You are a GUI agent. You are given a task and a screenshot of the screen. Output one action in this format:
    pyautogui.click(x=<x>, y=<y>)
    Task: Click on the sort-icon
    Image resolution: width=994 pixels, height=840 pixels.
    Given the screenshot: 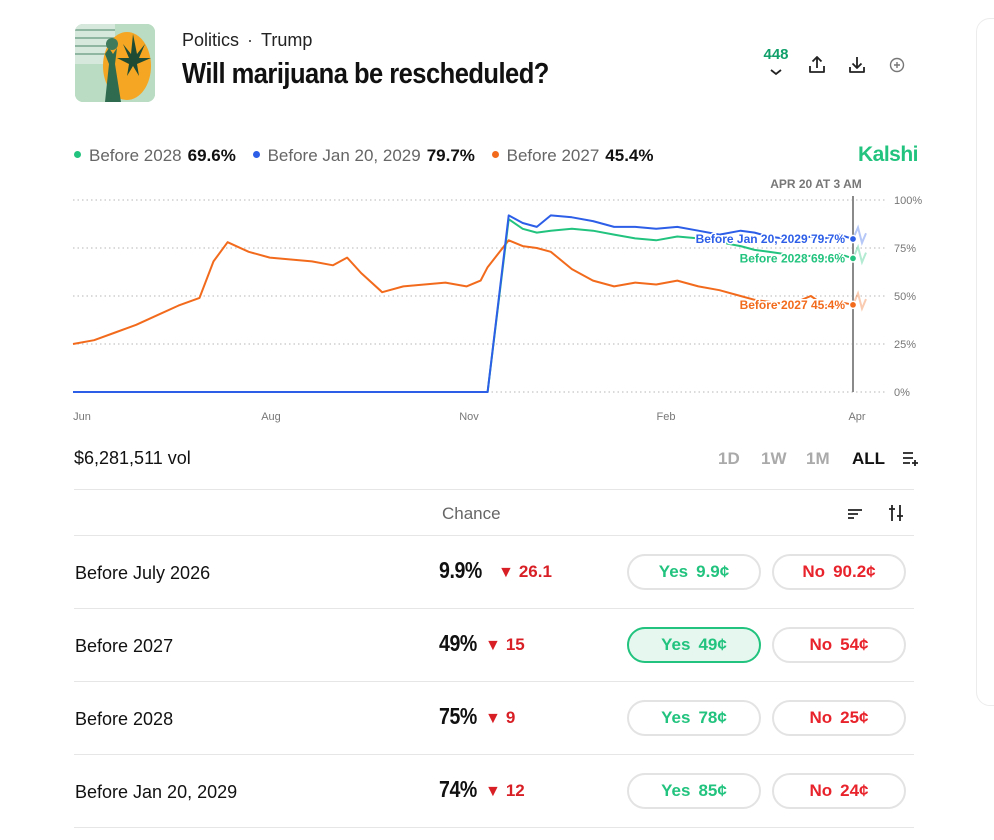 What is the action you would take?
    pyautogui.click(x=856, y=513)
    